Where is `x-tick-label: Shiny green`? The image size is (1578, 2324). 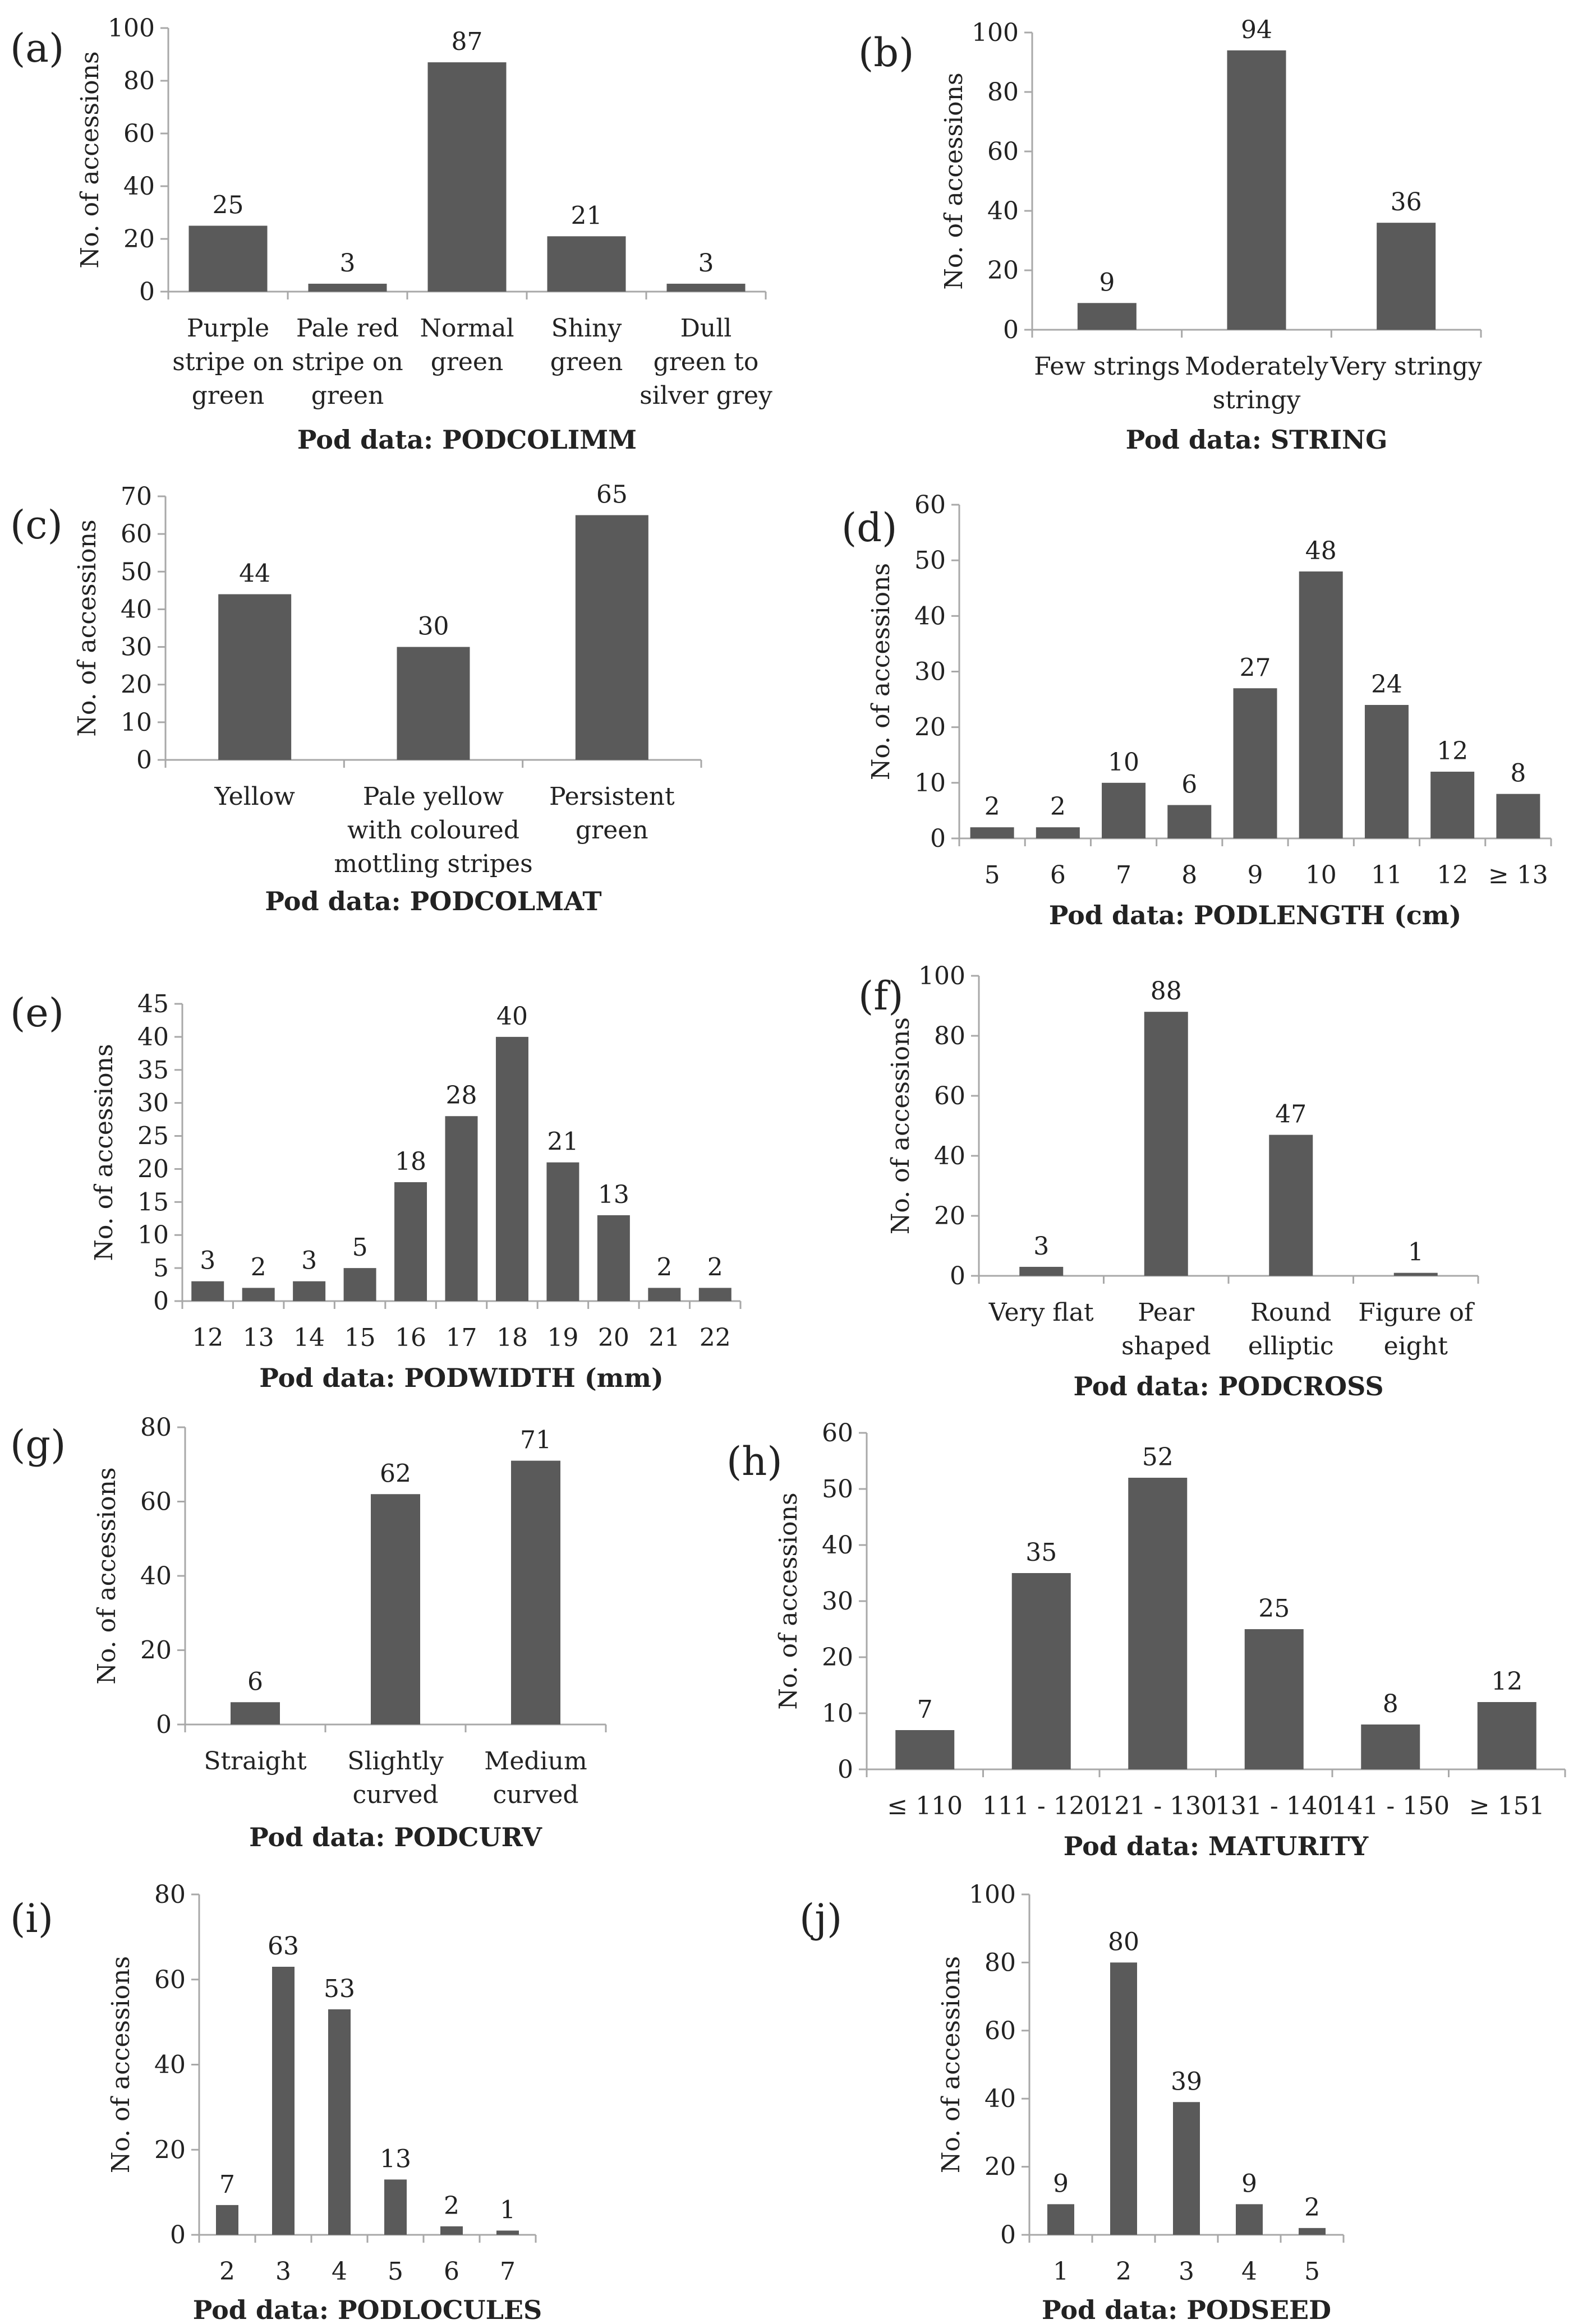
x-tick-label: Shiny green is located at coordinates (587, 345).